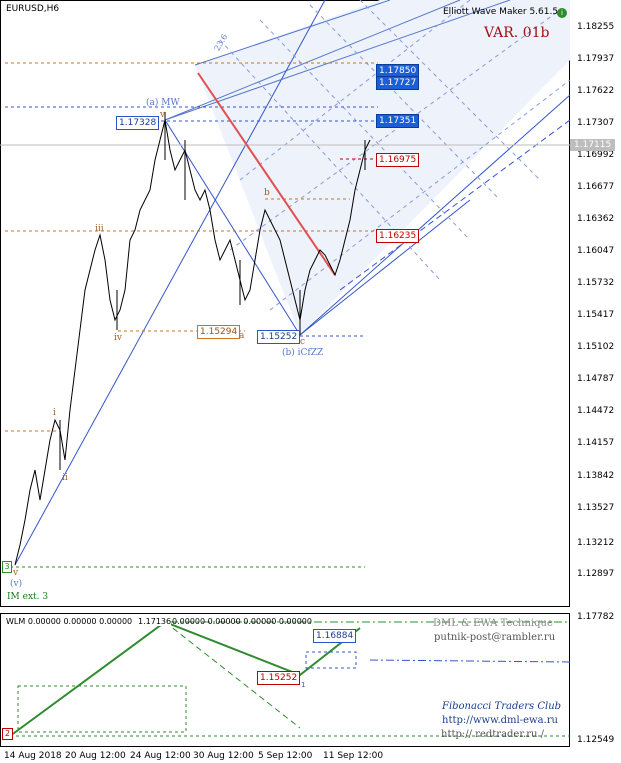 The height and width of the screenshot is (763, 621). Describe the element at coordinates (596, 574) in the screenshot. I see `price-axis-label: 1.12897` at that location.